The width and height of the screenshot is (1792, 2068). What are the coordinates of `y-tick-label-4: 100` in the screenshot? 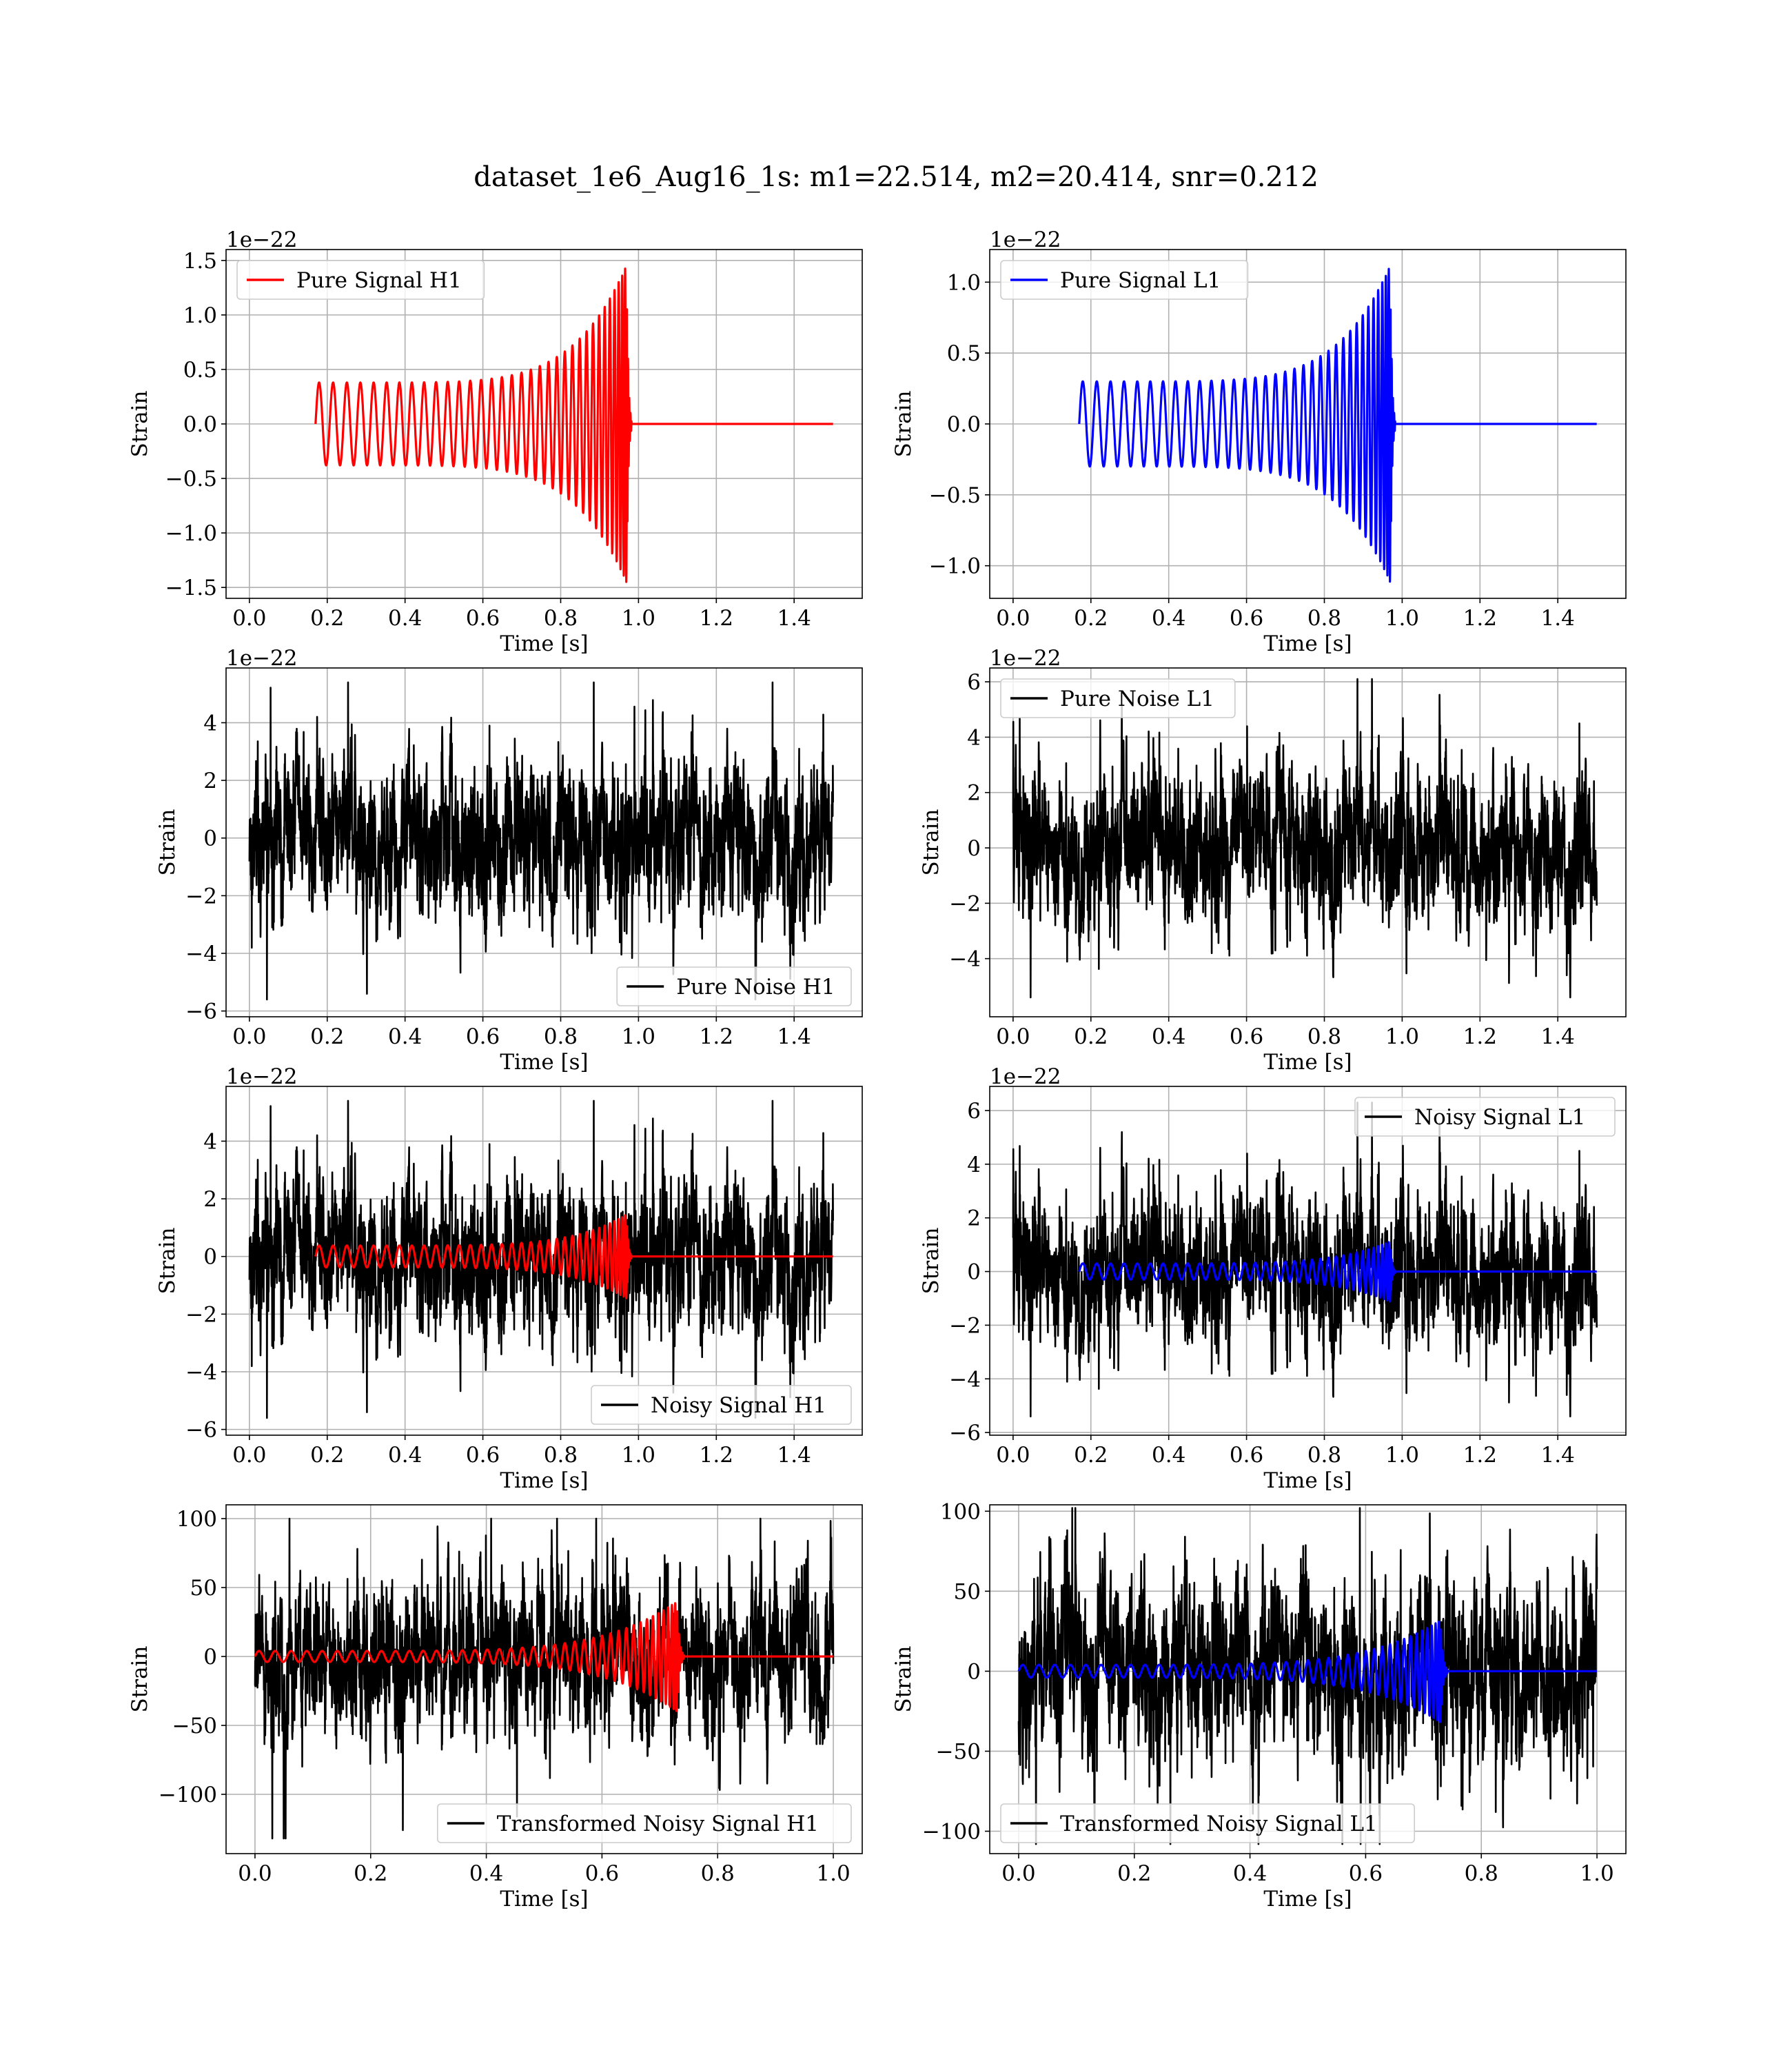 It's located at (961, 1511).